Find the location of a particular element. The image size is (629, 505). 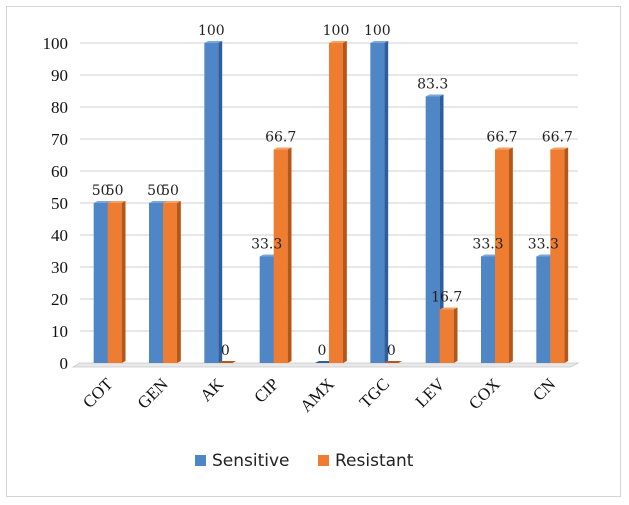

data-label: 83.3 is located at coordinates (432, 84).